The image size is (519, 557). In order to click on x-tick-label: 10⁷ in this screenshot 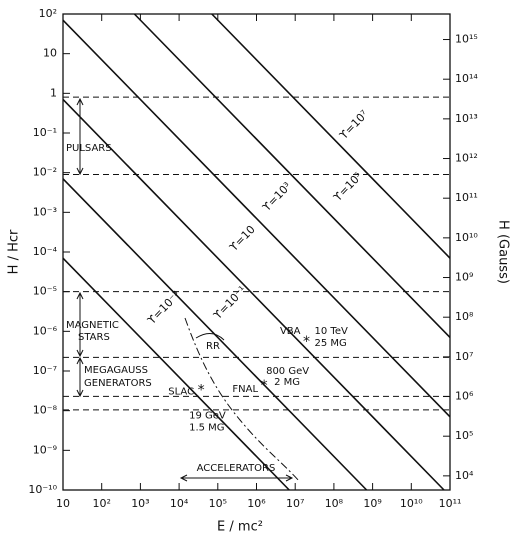, I will do `click(295, 503)`.